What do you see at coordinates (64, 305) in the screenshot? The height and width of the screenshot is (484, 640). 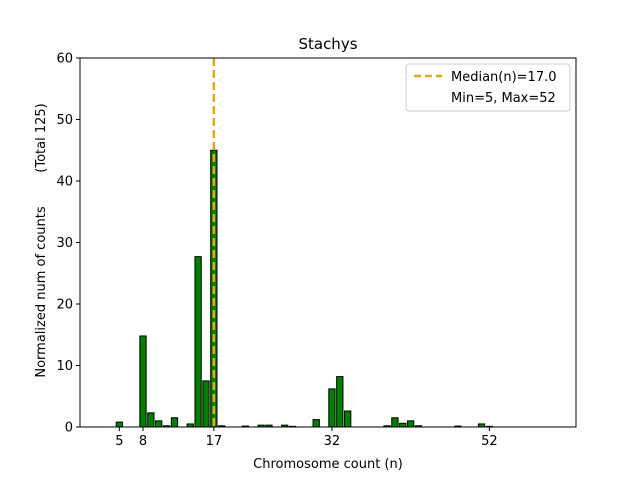 I see `y-tick-label: 20` at bounding box center [64, 305].